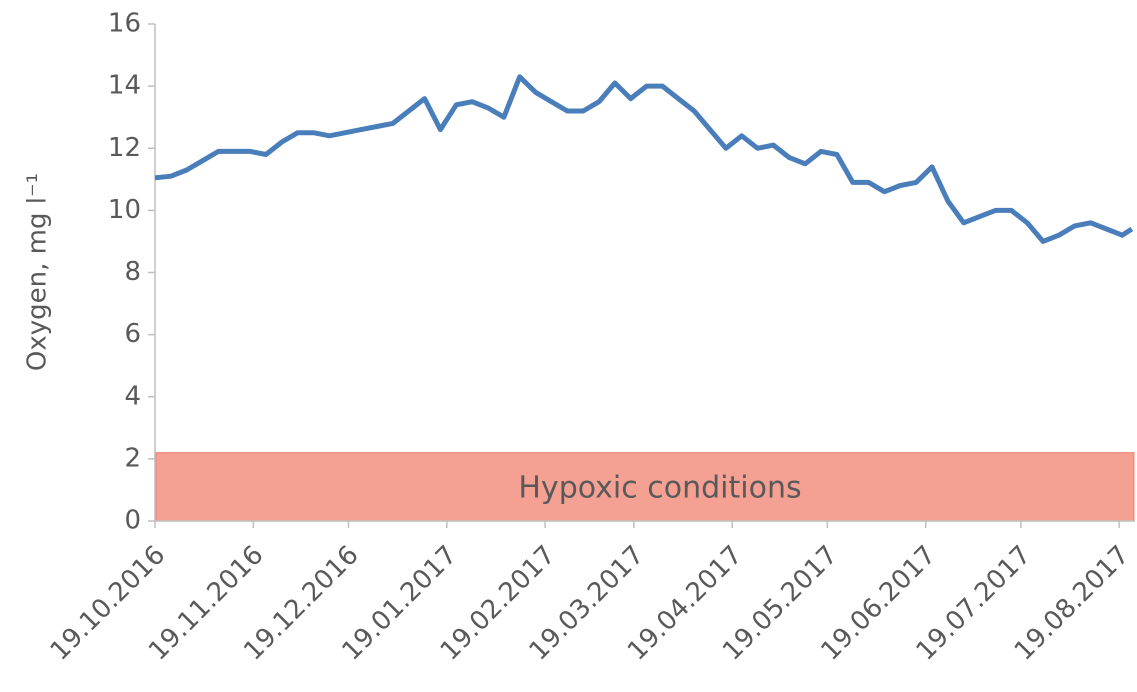 The height and width of the screenshot is (692, 1137). What do you see at coordinates (124, 148) in the screenshot?
I see `y-tick-label: 12` at bounding box center [124, 148].